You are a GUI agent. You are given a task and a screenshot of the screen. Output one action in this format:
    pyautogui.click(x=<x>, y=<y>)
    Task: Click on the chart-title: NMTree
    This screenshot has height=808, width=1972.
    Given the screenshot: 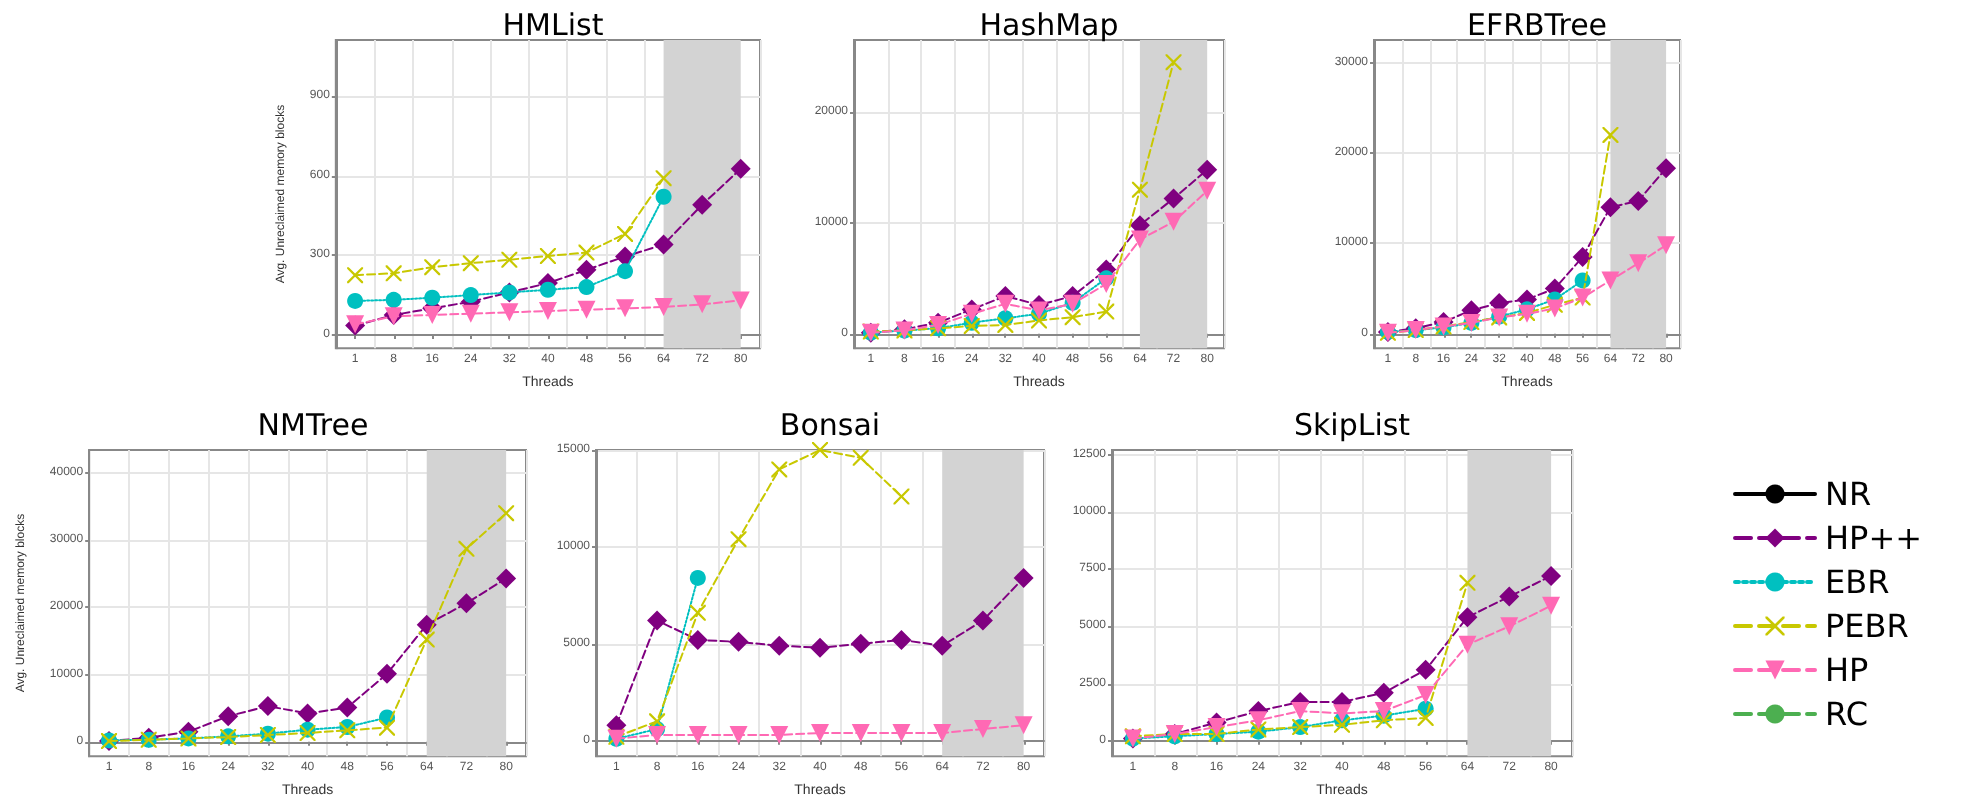 What is the action you would take?
    pyautogui.click(x=313, y=425)
    